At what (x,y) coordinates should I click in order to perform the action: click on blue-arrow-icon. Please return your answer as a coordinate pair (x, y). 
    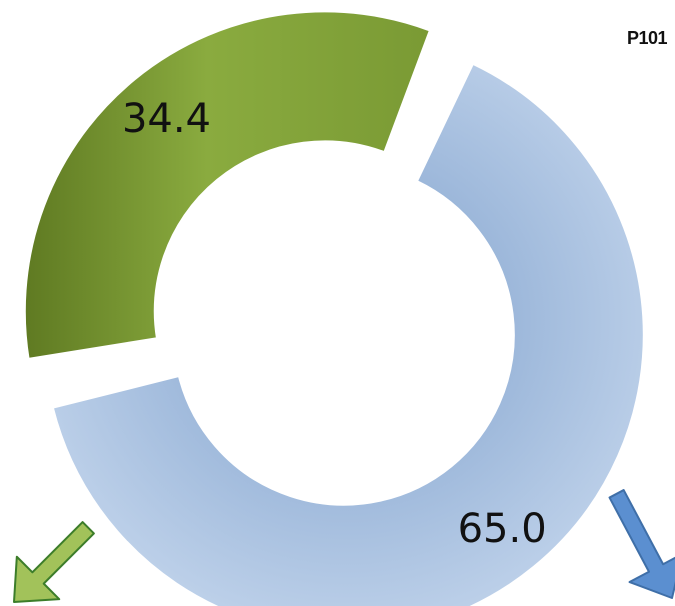
    Looking at the image, I should click on (641, 544).